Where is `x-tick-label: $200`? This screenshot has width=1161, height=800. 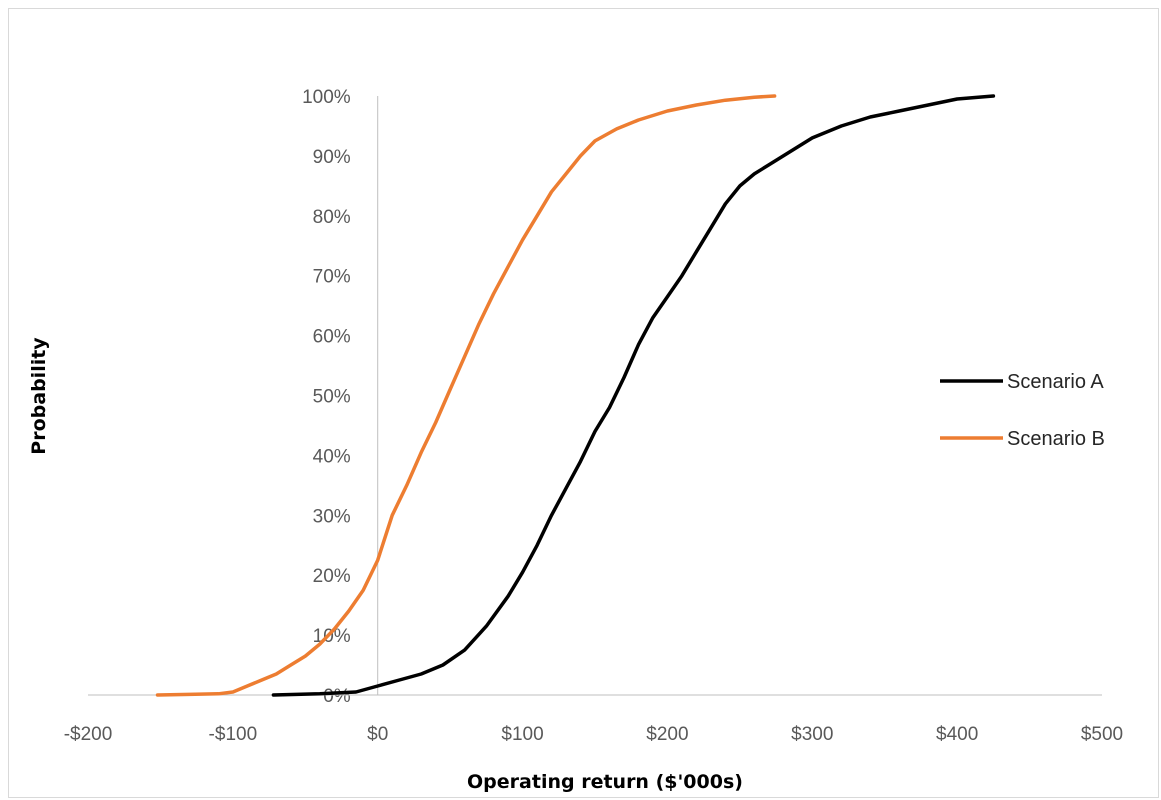 x-tick-label: $200 is located at coordinates (667, 734).